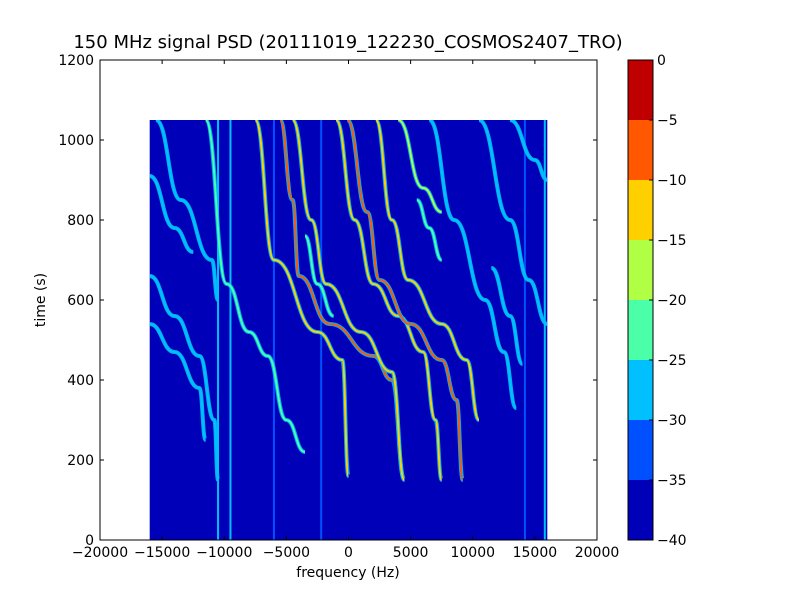 This screenshot has height=600, width=800. What do you see at coordinates (89, 541) in the screenshot?
I see `y-tick-label: 0` at bounding box center [89, 541].